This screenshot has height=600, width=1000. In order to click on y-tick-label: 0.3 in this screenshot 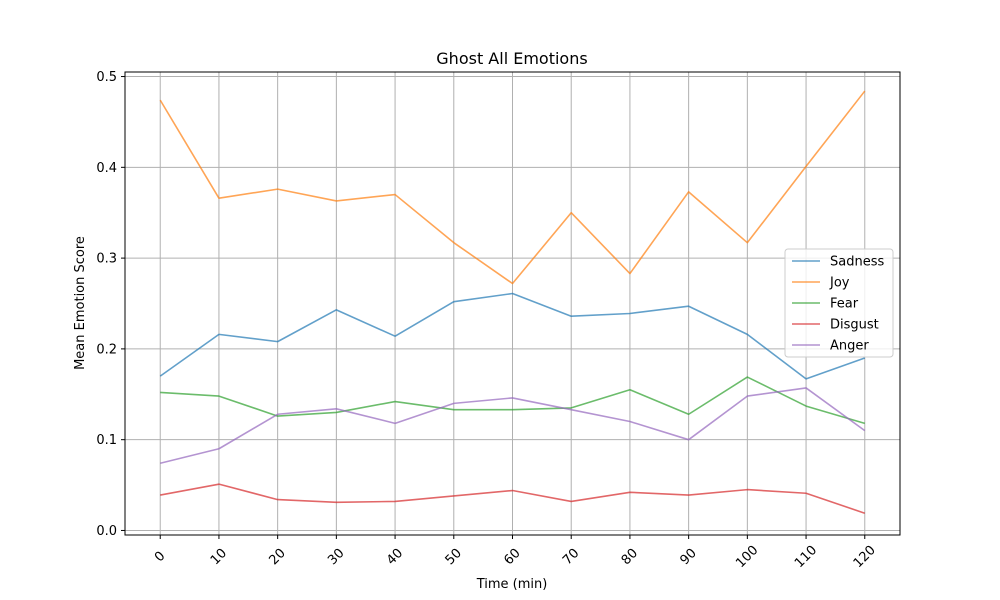, I will do `click(106, 259)`.